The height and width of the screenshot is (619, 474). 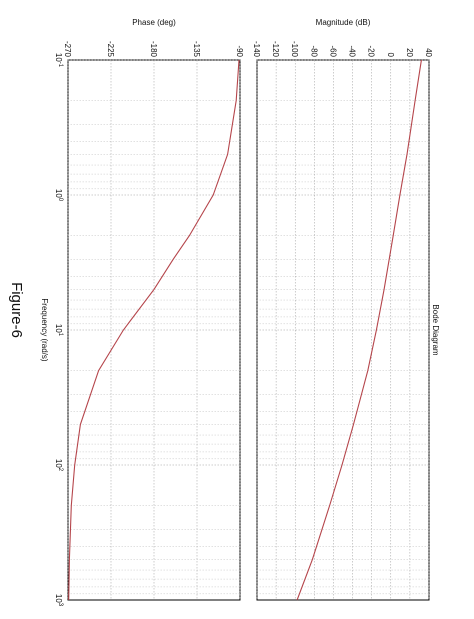 What do you see at coordinates (428, 52) in the screenshot?
I see `y-tick-label: 40` at bounding box center [428, 52].